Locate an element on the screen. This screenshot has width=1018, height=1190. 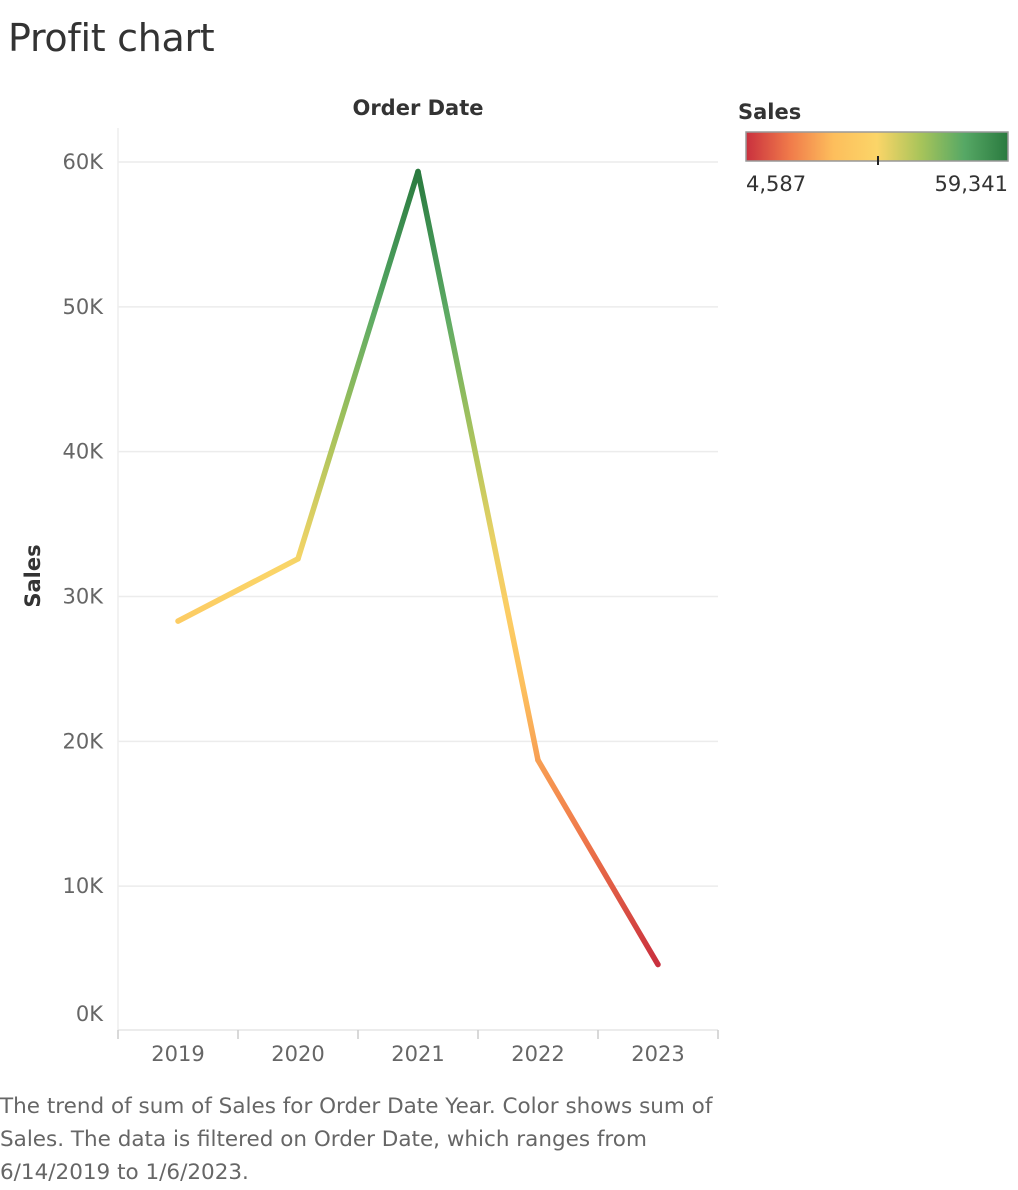
y-tick-label: 50K is located at coordinates (84, 307).